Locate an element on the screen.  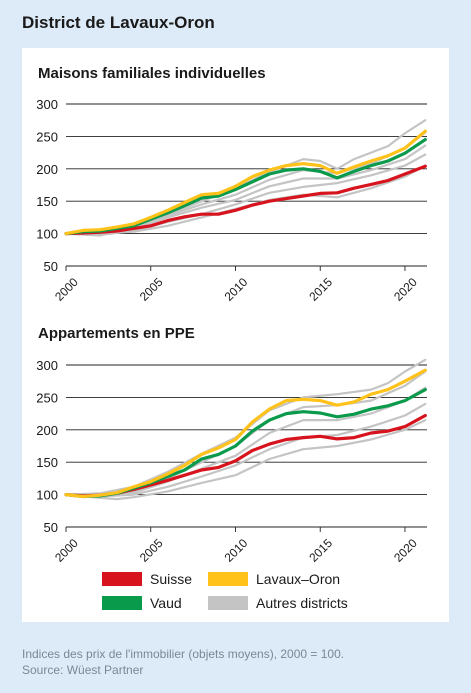
legend-item-vaud: Vaud is located at coordinates (142, 603).